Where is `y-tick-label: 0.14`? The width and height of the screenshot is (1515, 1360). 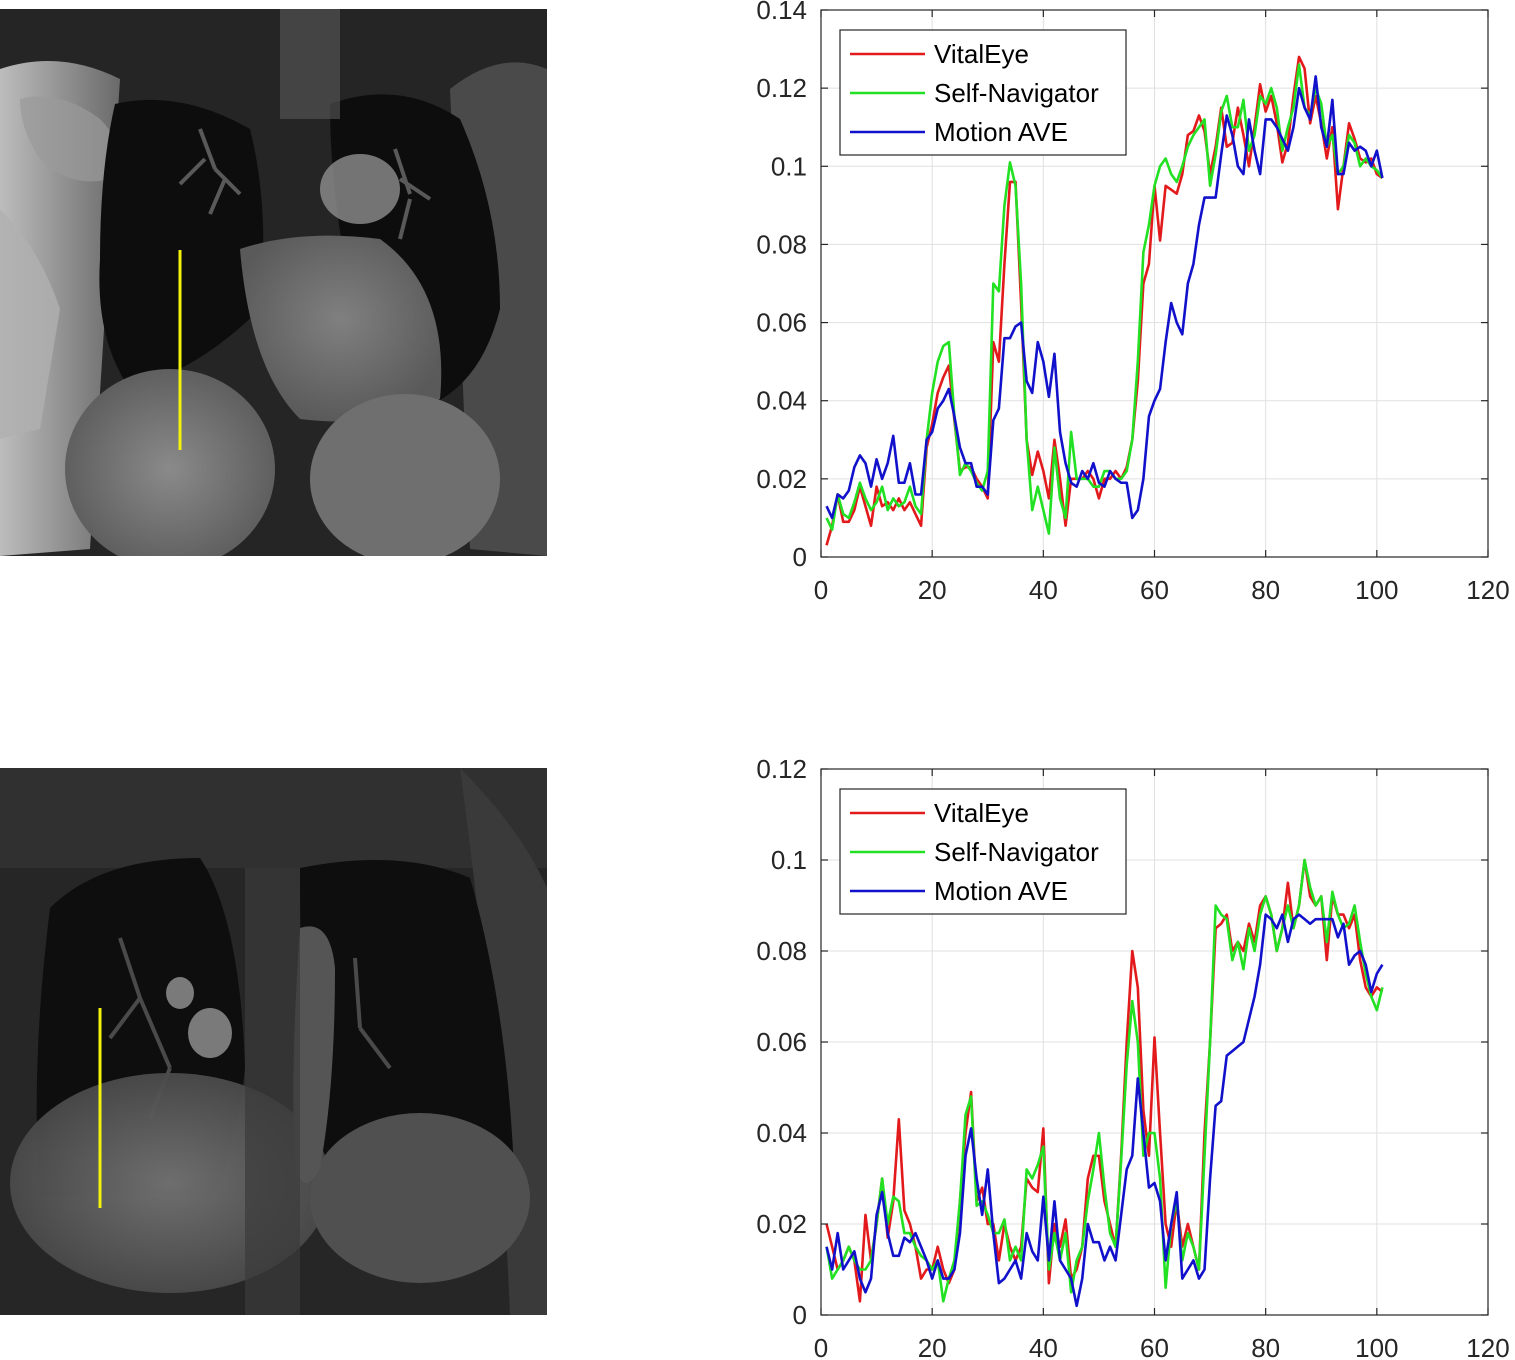
y-tick-label: 0.14 is located at coordinates (781, 12).